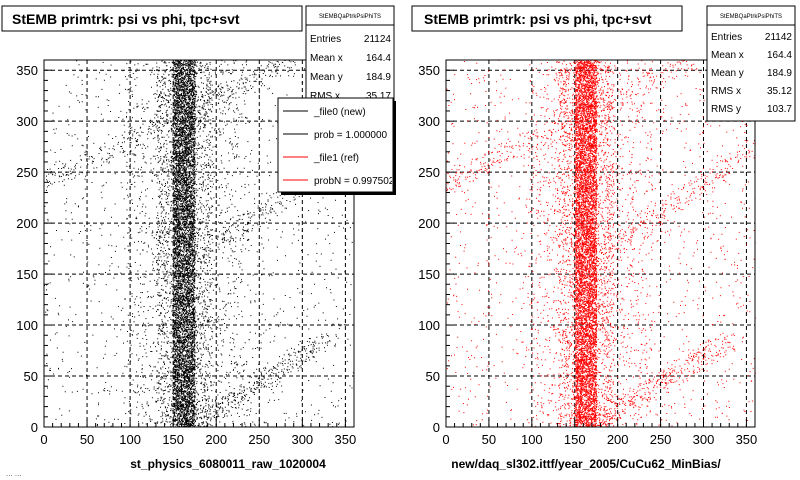 This screenshot has width=800, height=480. Describe the element at coordinates (216, 439) in the screenshot. I see `left-x-tick-label: 200` at that location.